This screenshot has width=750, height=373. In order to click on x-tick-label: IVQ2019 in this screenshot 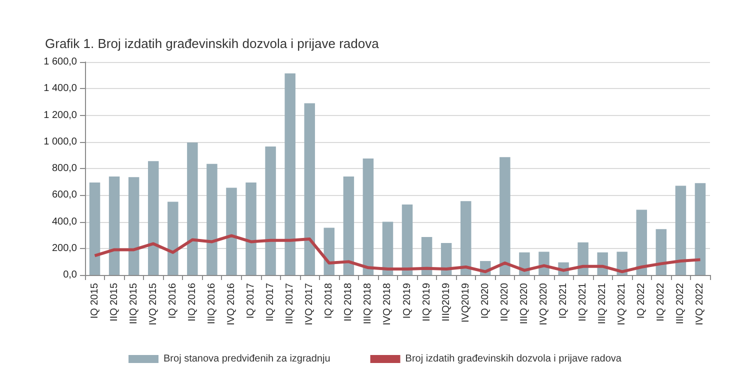, I will do `click(466, 302)`.